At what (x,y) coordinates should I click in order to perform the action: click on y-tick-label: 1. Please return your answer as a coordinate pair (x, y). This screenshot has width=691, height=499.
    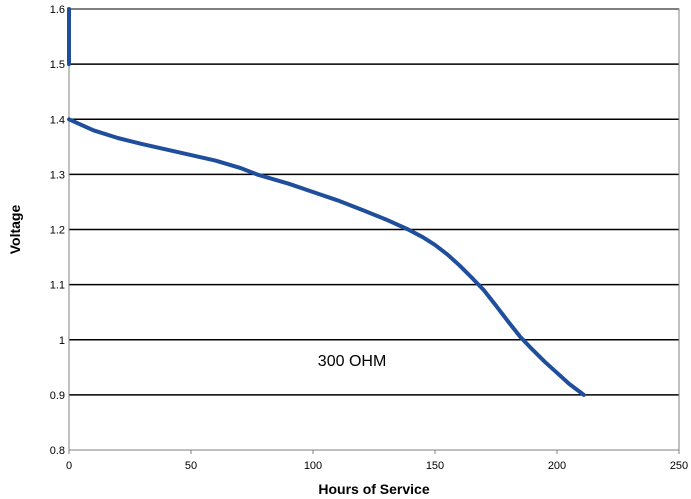
    Looking at the image, I should click on (62, 341).